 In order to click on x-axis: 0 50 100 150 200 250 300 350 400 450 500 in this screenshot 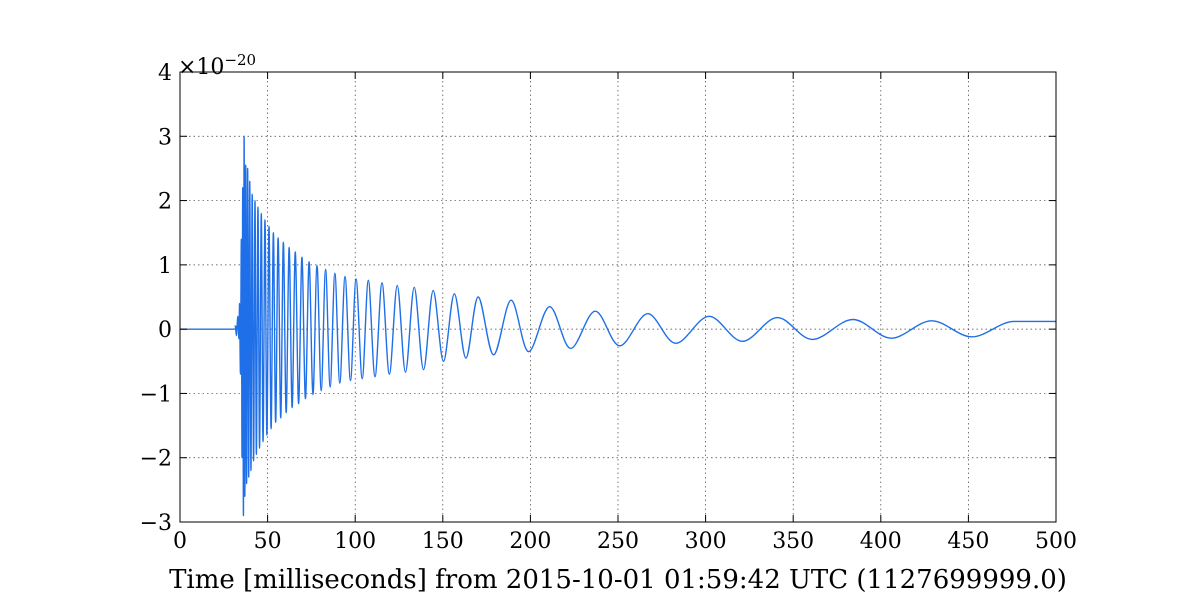, I will do `click(625, 541)`.